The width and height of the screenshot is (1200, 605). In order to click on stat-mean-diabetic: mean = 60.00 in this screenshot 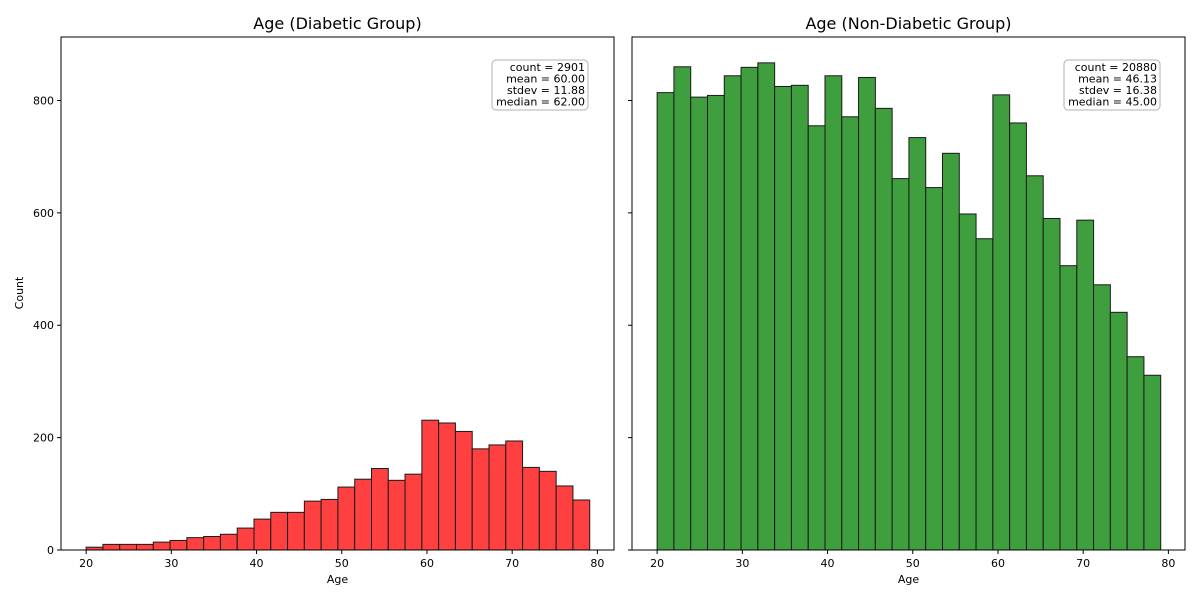, I will do `click(545, 79)`.